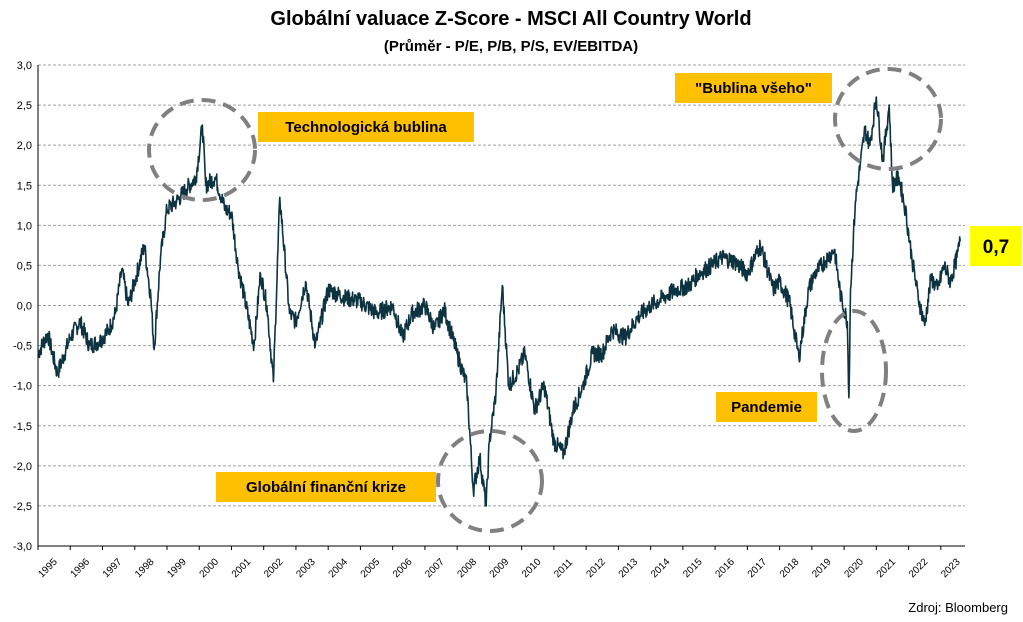  What do you see at coordinates (468, 568) in the screenshot?
I see `x-tick-label: 2008` at bounding box center [468, 568].